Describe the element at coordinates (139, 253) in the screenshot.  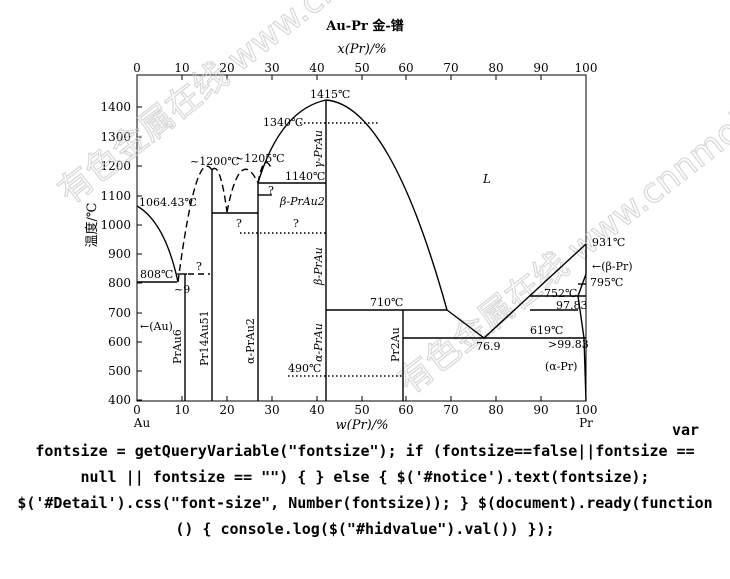
I see `left-axis-ticks` at that location.